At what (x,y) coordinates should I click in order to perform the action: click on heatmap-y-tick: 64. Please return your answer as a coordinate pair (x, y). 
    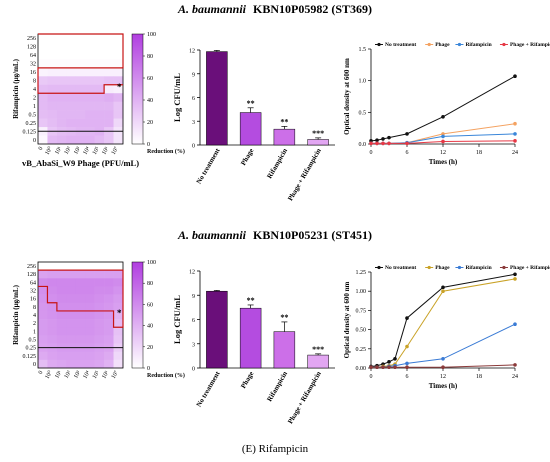
    Looking at the image, I should click on (33, 283).